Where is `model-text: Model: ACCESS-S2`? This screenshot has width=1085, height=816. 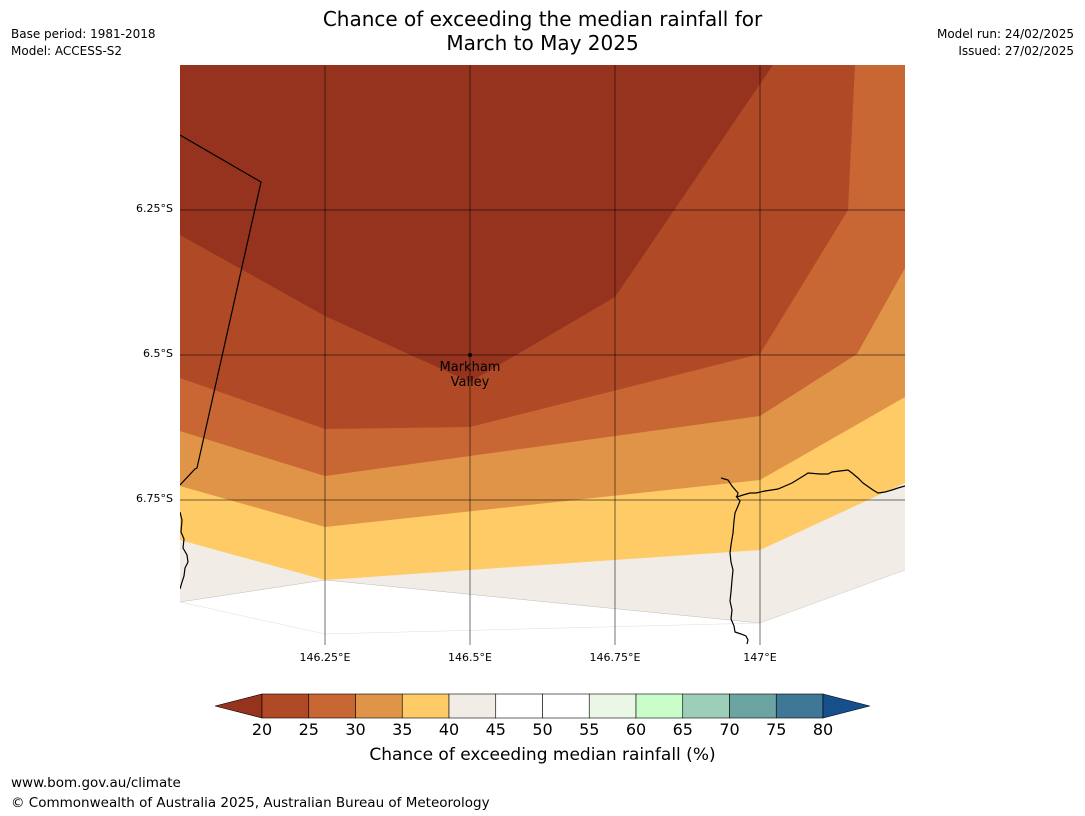
model-text: Model: ACCESS-S2 is located at coordinates (67, 51).